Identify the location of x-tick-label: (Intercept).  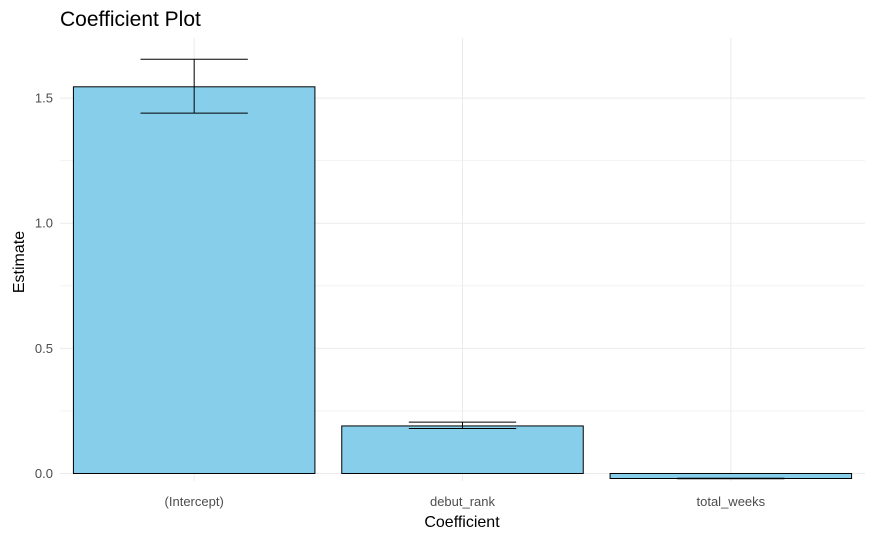
(194, 501).